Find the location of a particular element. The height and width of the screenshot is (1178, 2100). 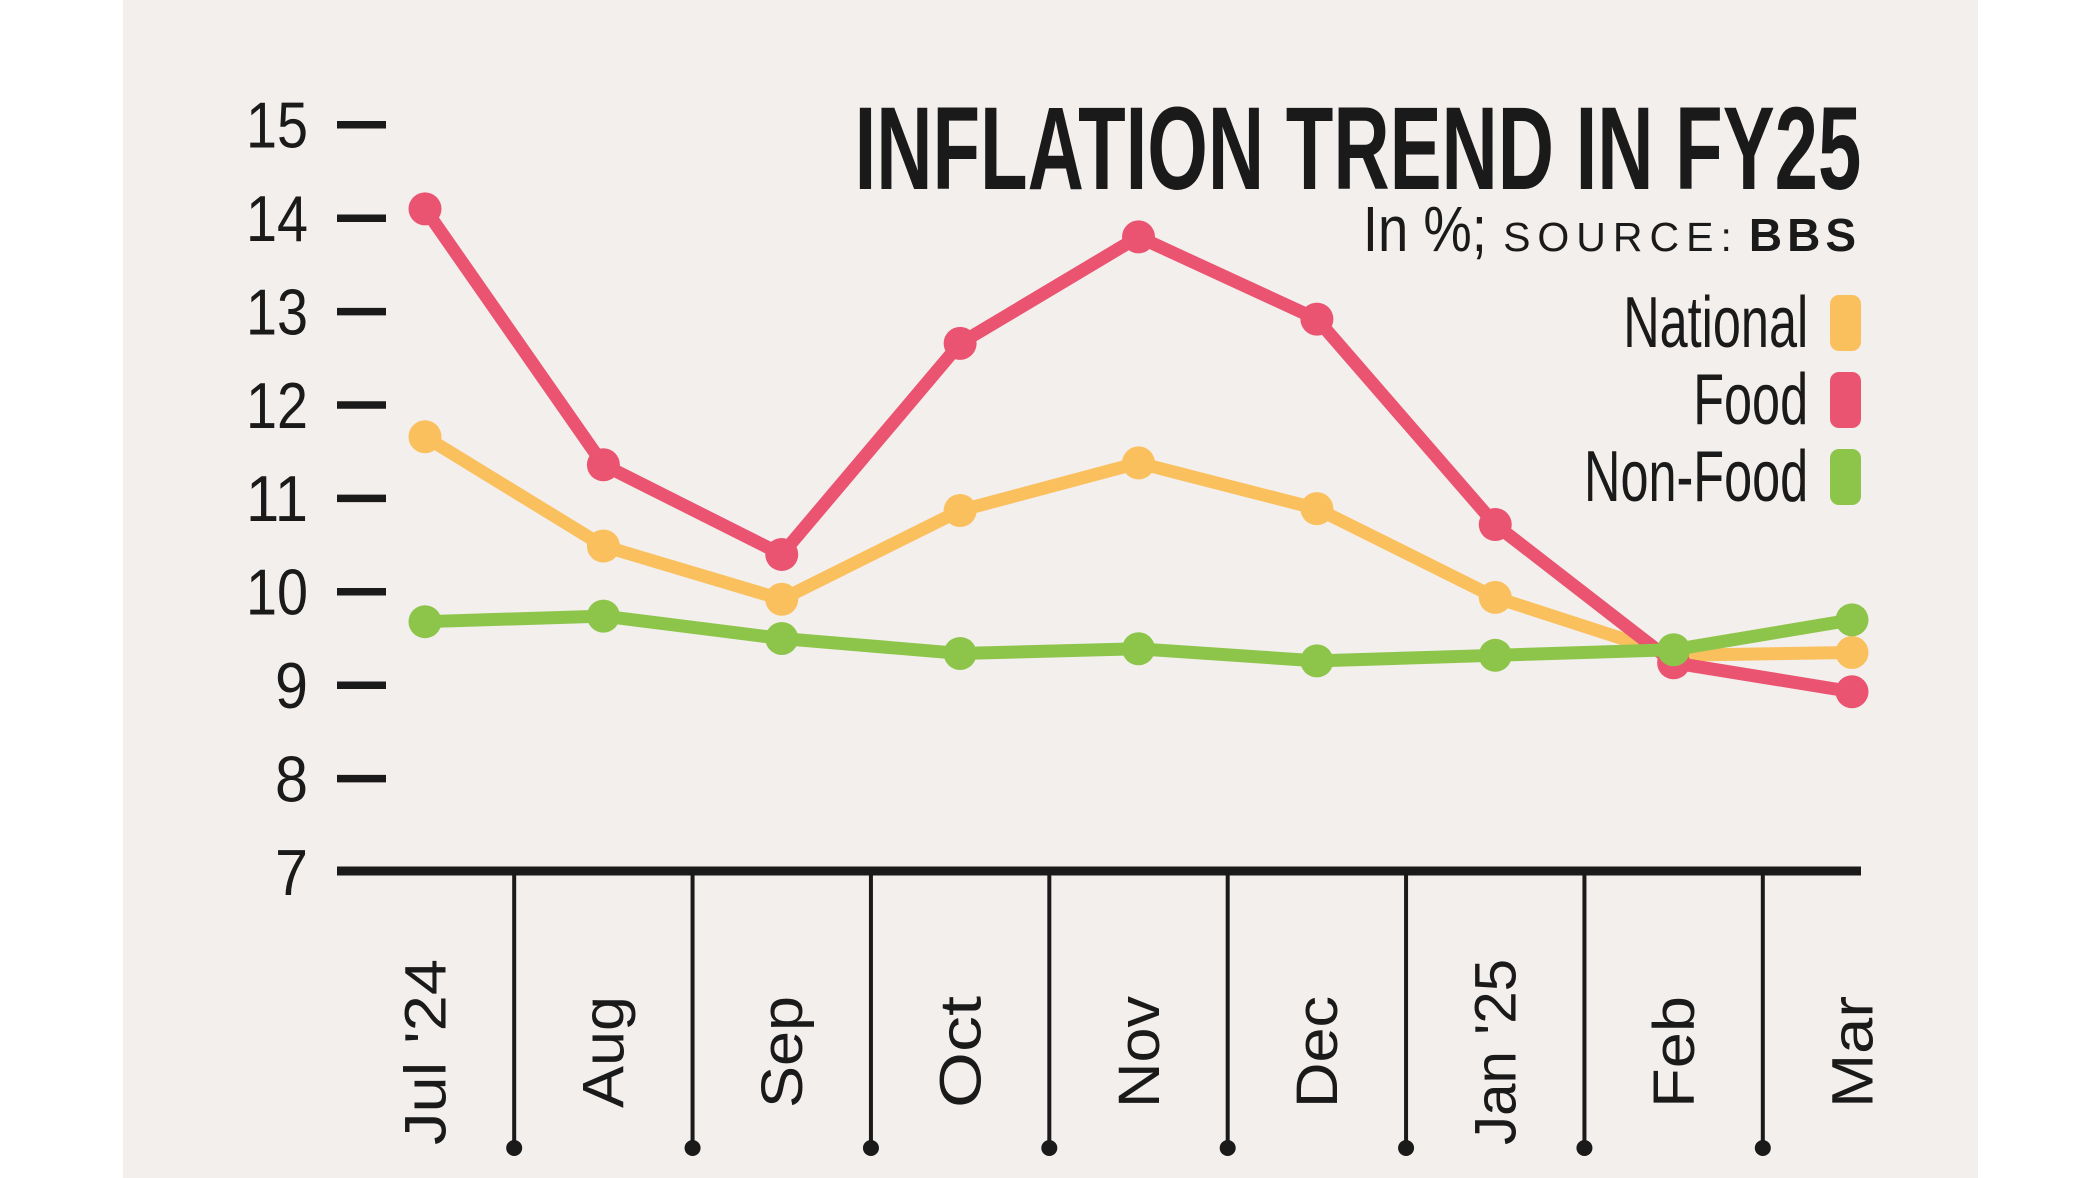

legend-swatch-nonfood is located at coordinates (1845, 476).